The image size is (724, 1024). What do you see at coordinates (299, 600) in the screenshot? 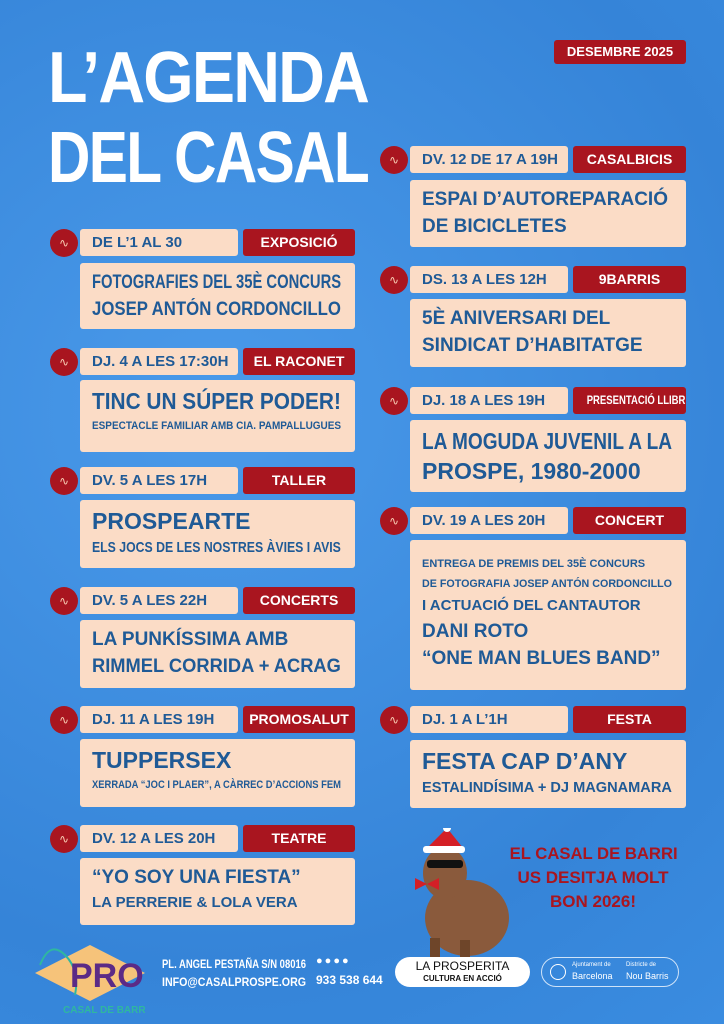
I see `event-category-label: CONCERTS` at bounding box center [299, 600].